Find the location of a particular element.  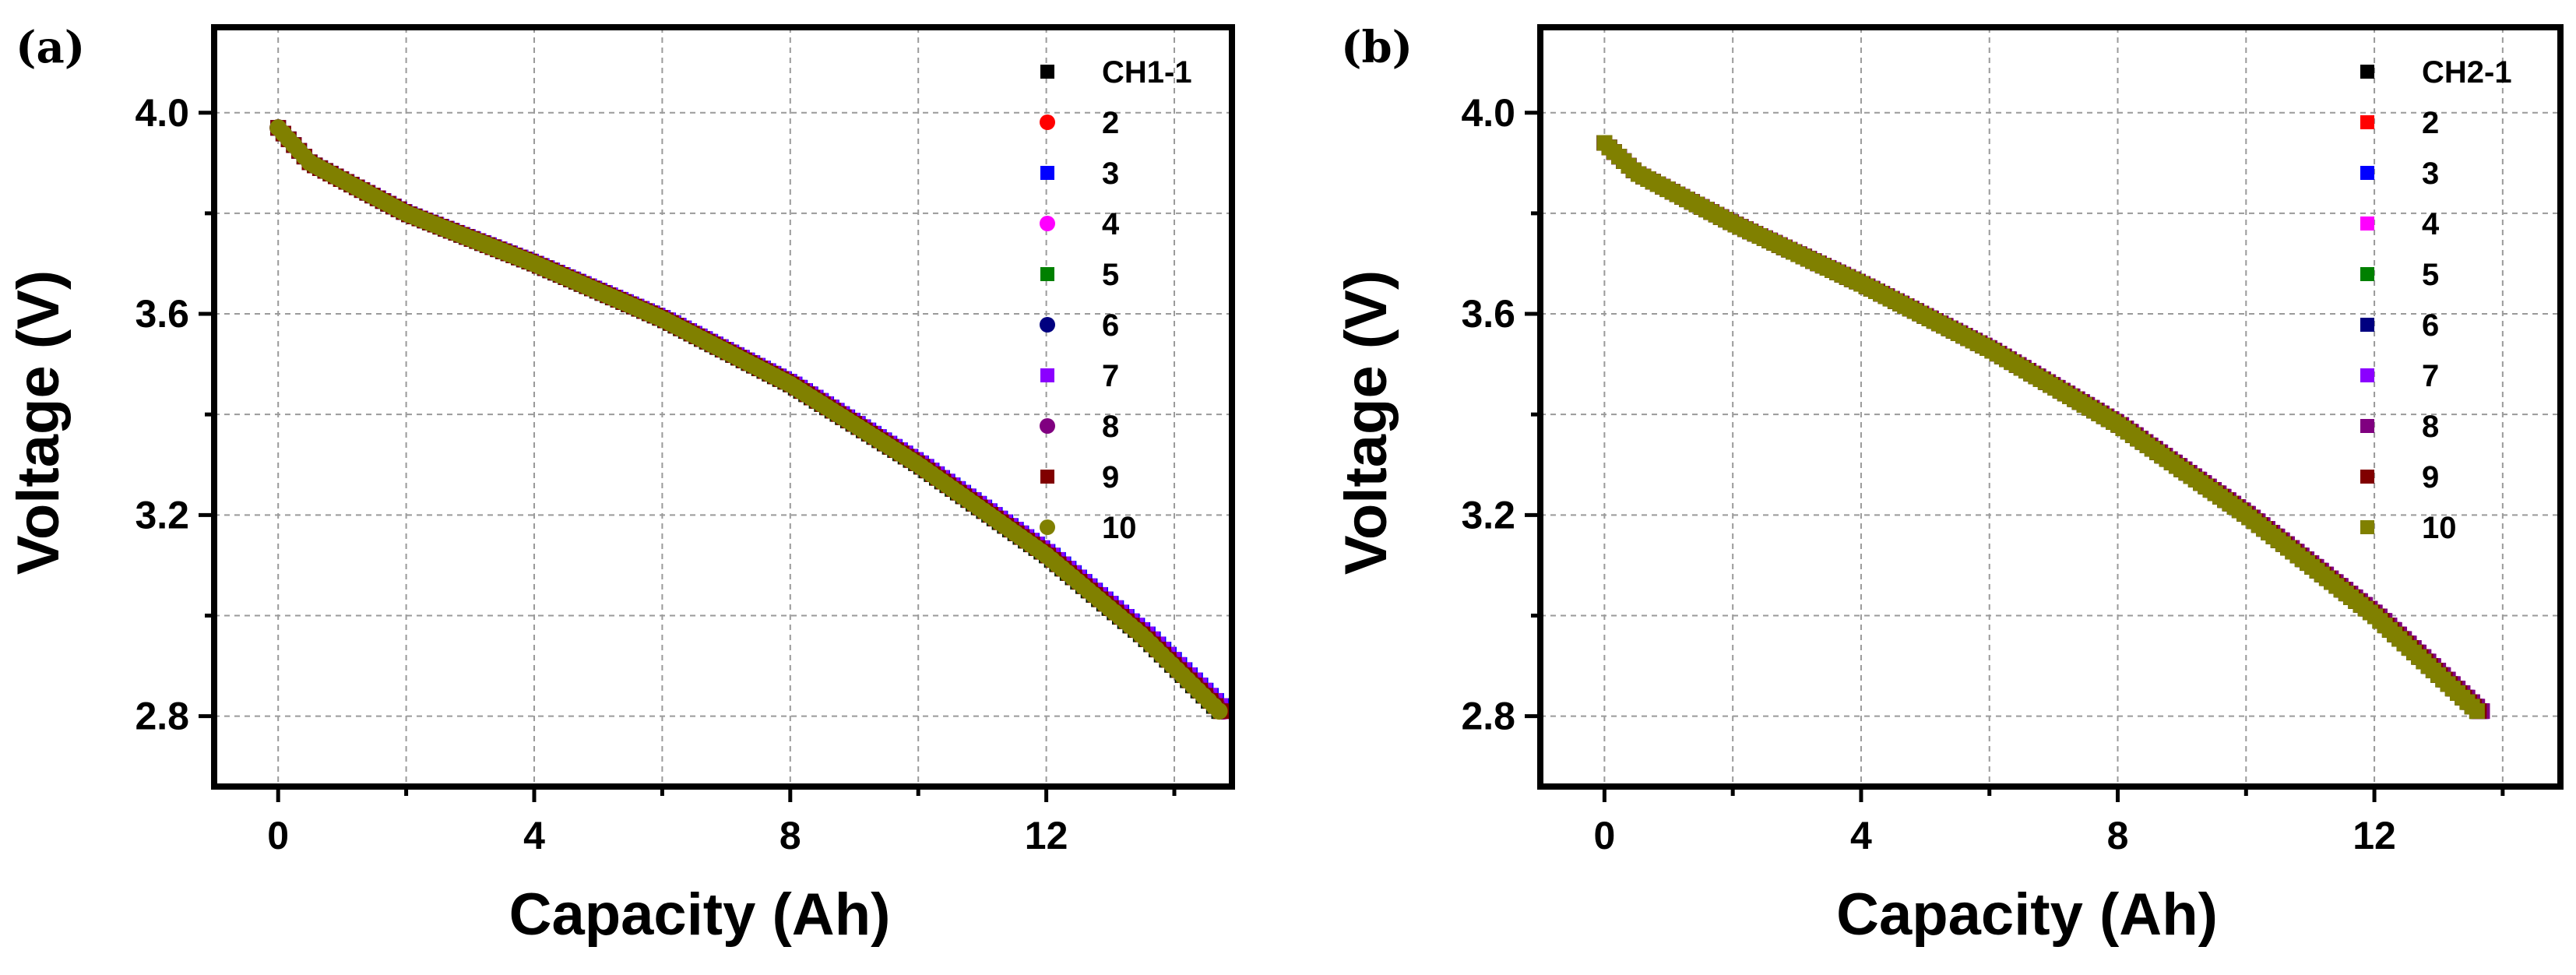

legend-label: CH2-1 is located at coordinates (2467, 72).